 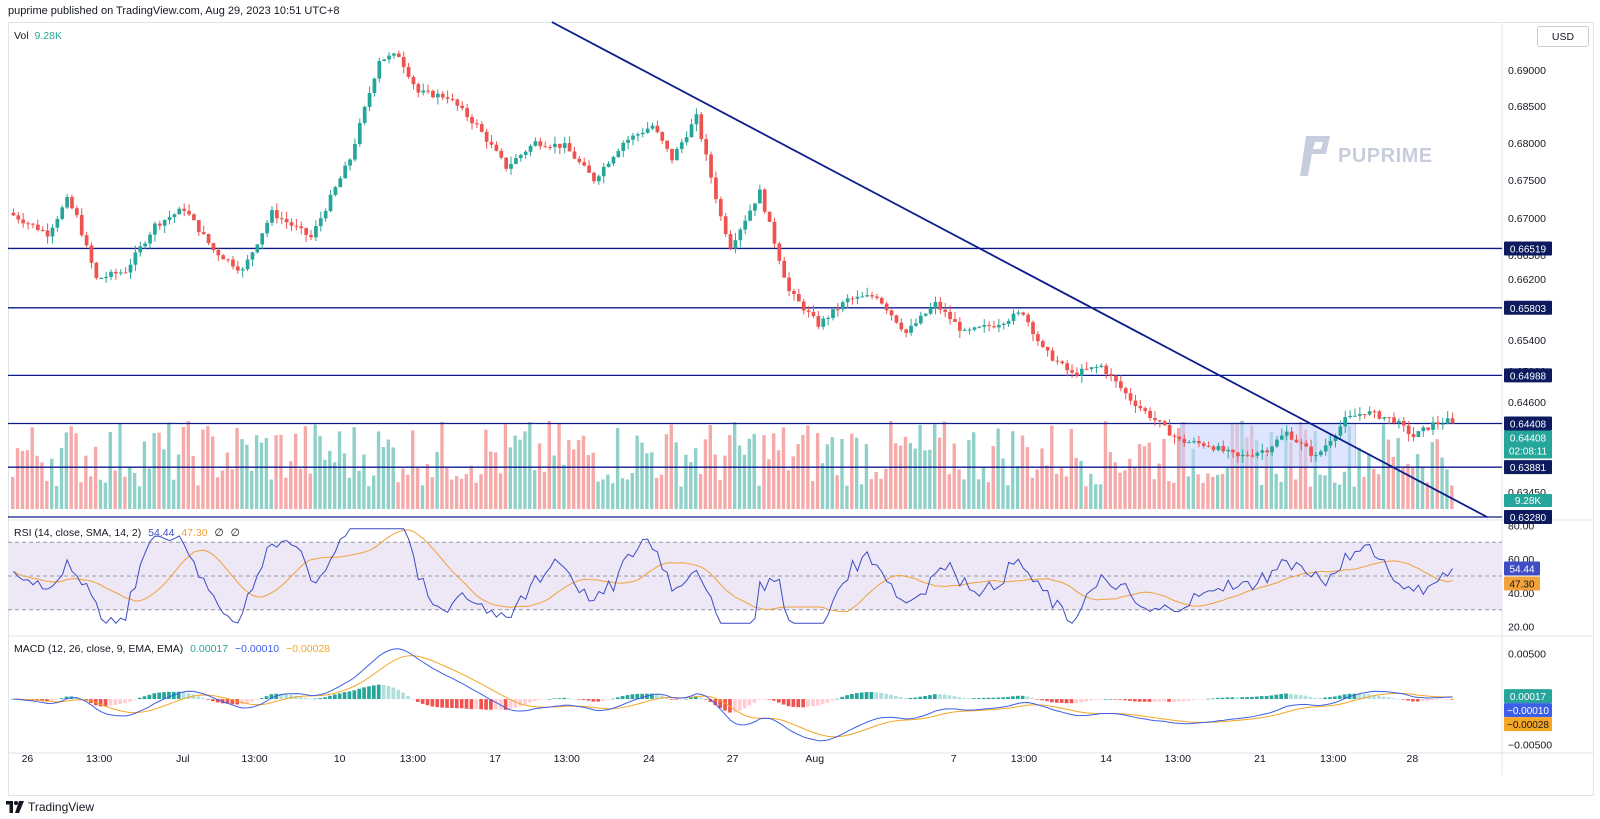 What do you see at coordinates (1528, 376) in the screenshot?
I see `price-level-label: 0.64988` at bounding box center [1528, 376].